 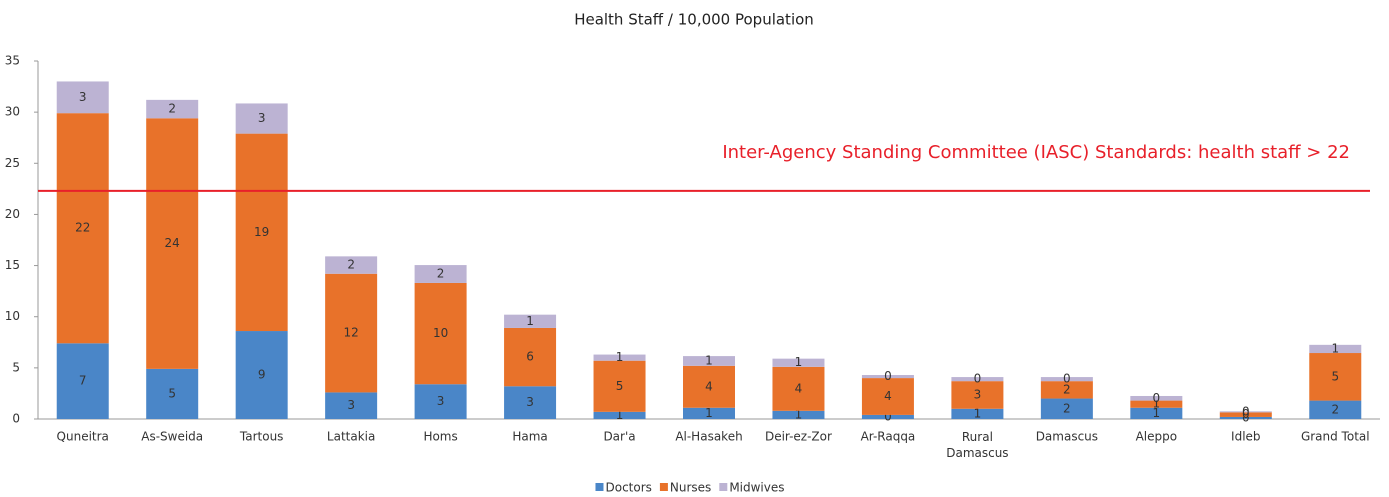 What do you see at coordinates (12, 61) in the screenshot?
I see `y-tick-label: 35` at bounding box center [12, 61].